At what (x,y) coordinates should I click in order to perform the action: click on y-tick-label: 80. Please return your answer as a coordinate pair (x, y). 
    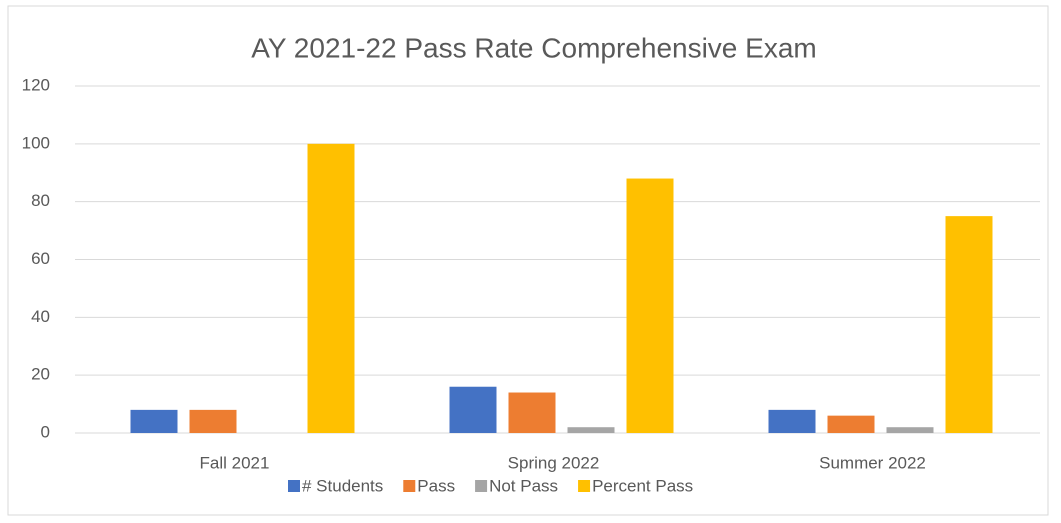
    Looking at the image, I should click on (40, 200).